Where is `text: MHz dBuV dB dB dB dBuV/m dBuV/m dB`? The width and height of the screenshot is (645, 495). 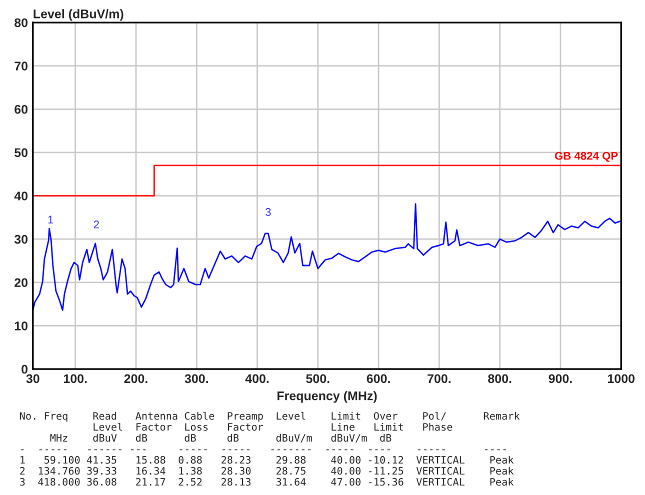
text: MHz dBuV dB dB dB dBuV/m dBuV/m dB is located at coordinates (221, 438).